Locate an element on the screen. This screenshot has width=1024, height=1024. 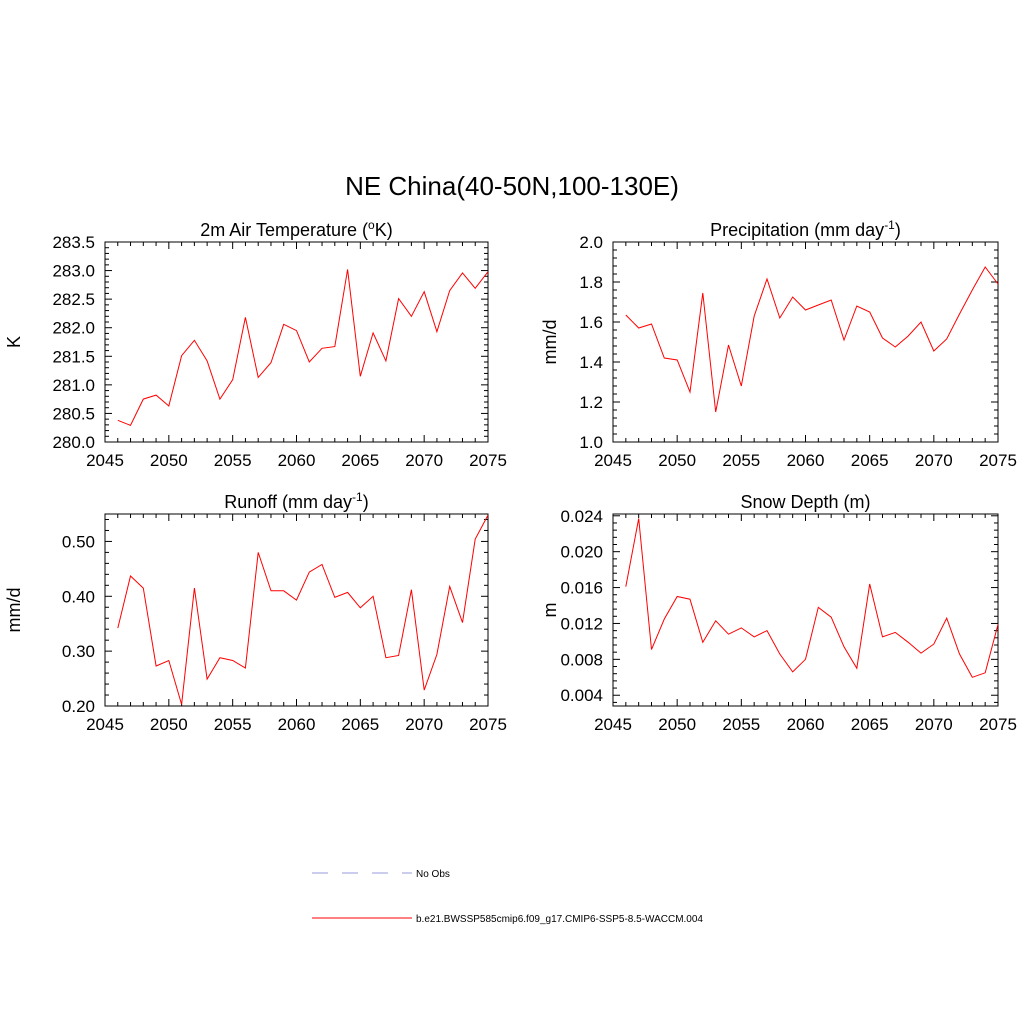
panel-title-main: Runoff (mm day is located at coordinates (288, 502).